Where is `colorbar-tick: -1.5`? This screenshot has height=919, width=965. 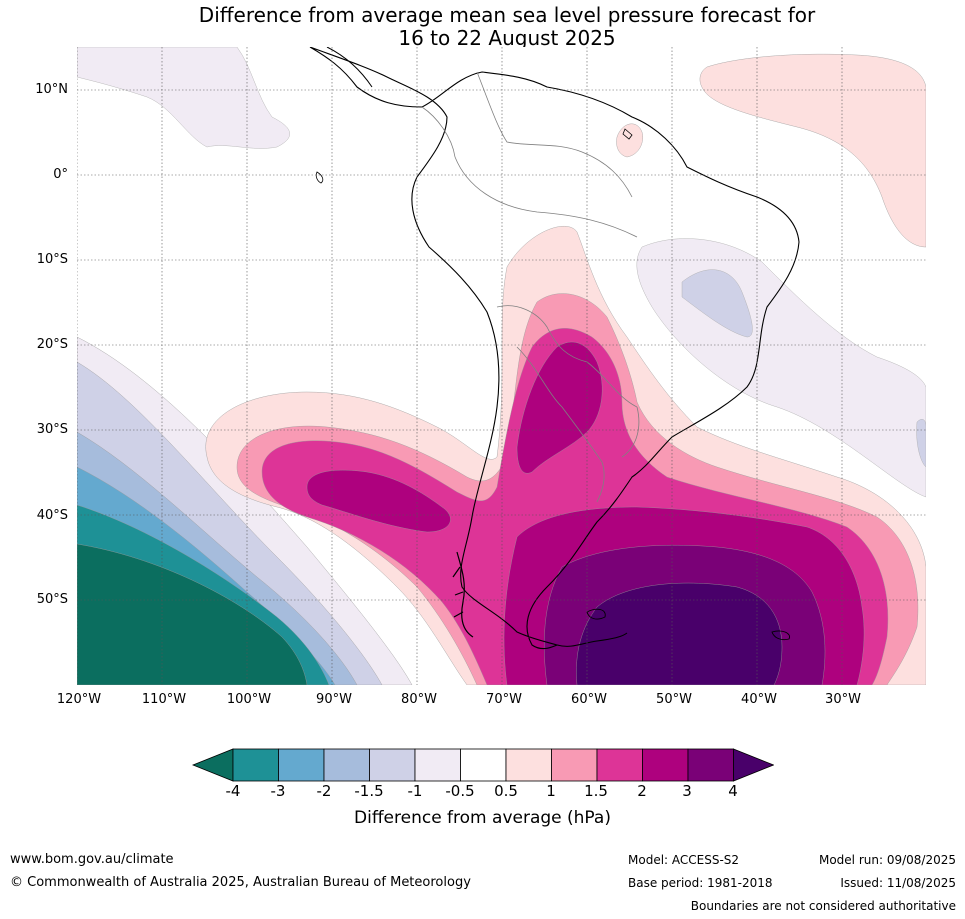
colorbar-tick: -1.5 is located at coordinates (369, 791).